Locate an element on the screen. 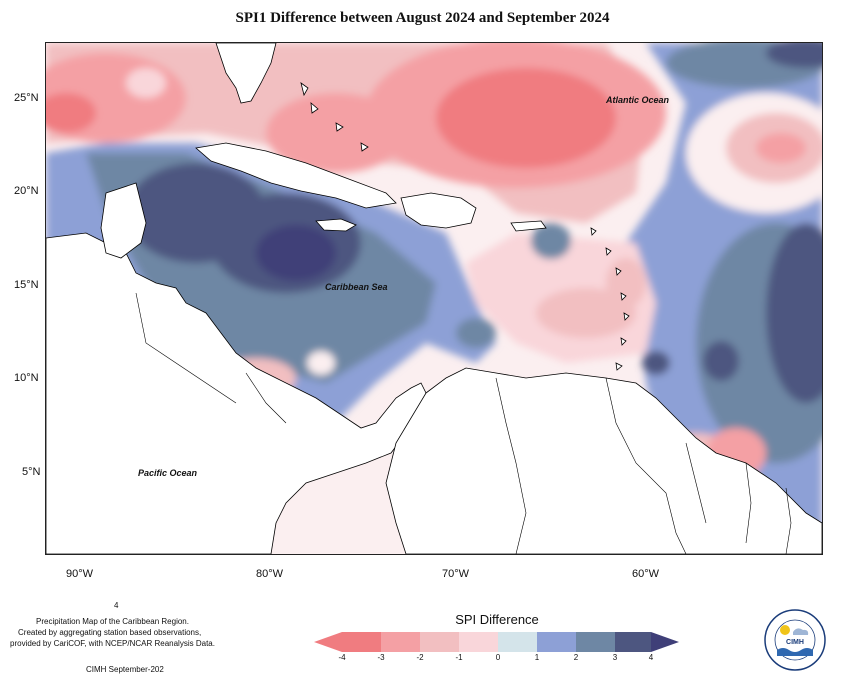  logo-text: CIMH is located at coordinates (795, 642).